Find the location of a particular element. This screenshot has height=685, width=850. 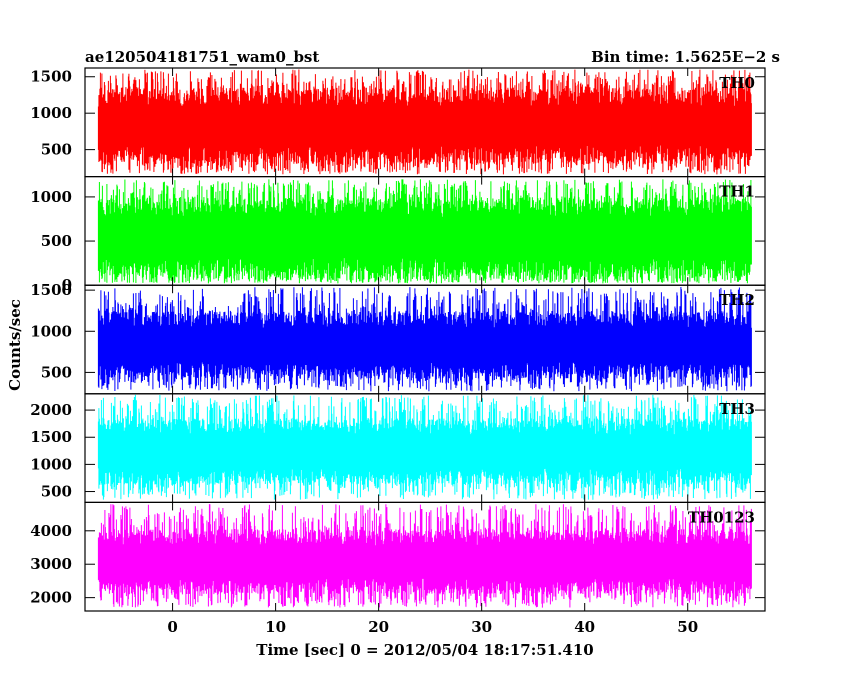

chart-title-right: Bin time: 1.5625E−2 s is located at coordinates (685, 57).